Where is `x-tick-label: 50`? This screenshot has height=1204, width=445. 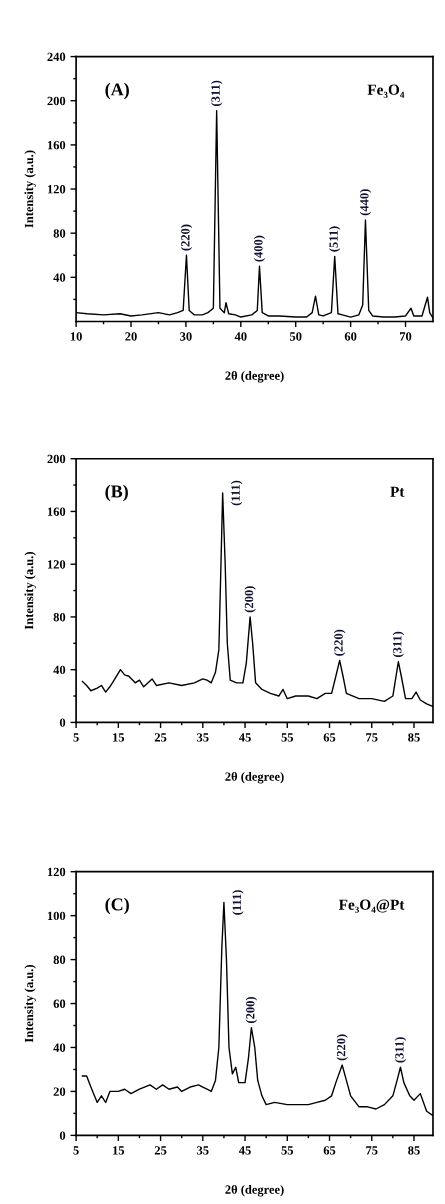 x-tick-label: 50 is located at coordinates (295, 336).